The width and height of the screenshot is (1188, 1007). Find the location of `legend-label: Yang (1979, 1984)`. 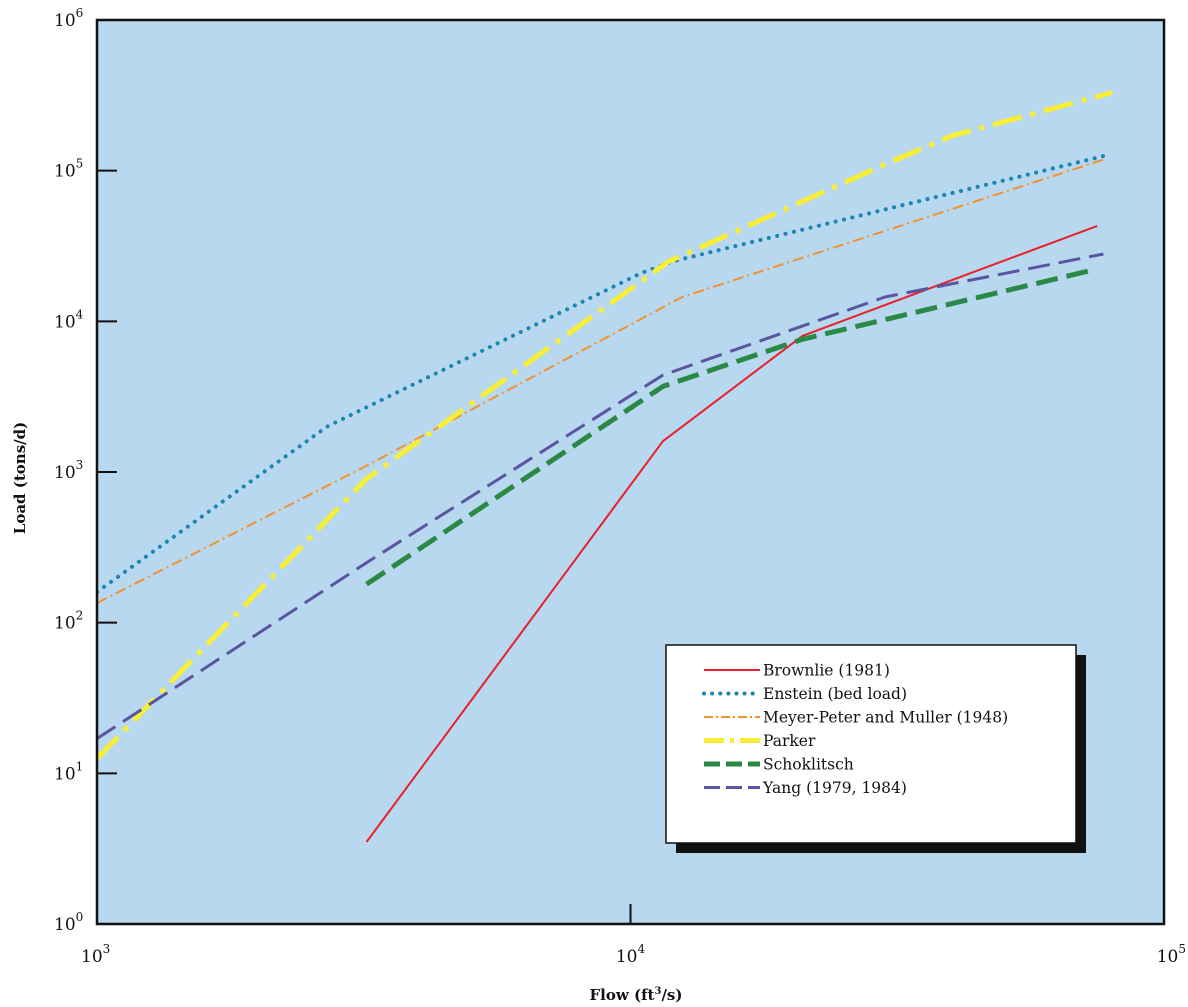

legend-label: Yang (1979, 1984) is located at coordinates (834, 788).